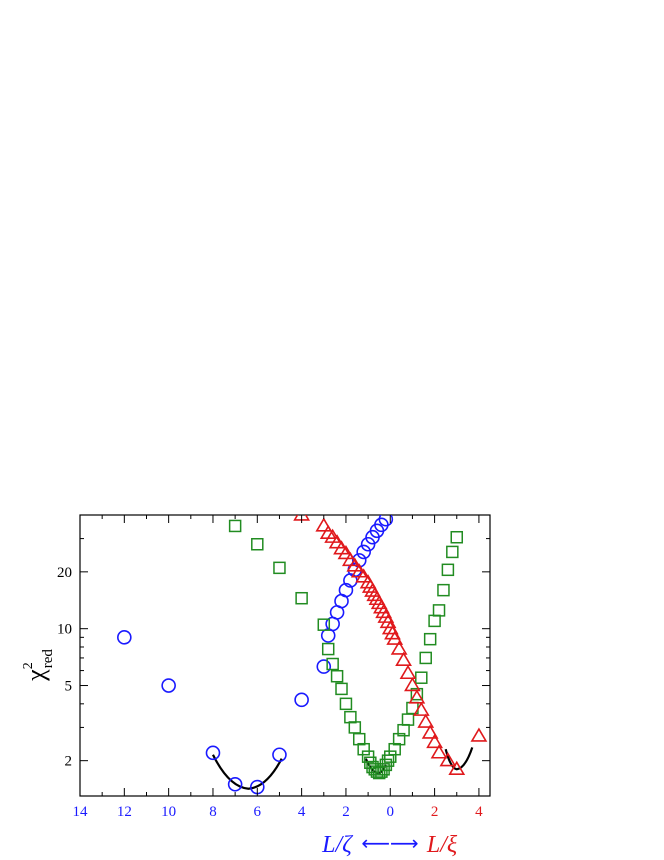  I want to click on x-left-tick-label: 14, so click(81, 812).